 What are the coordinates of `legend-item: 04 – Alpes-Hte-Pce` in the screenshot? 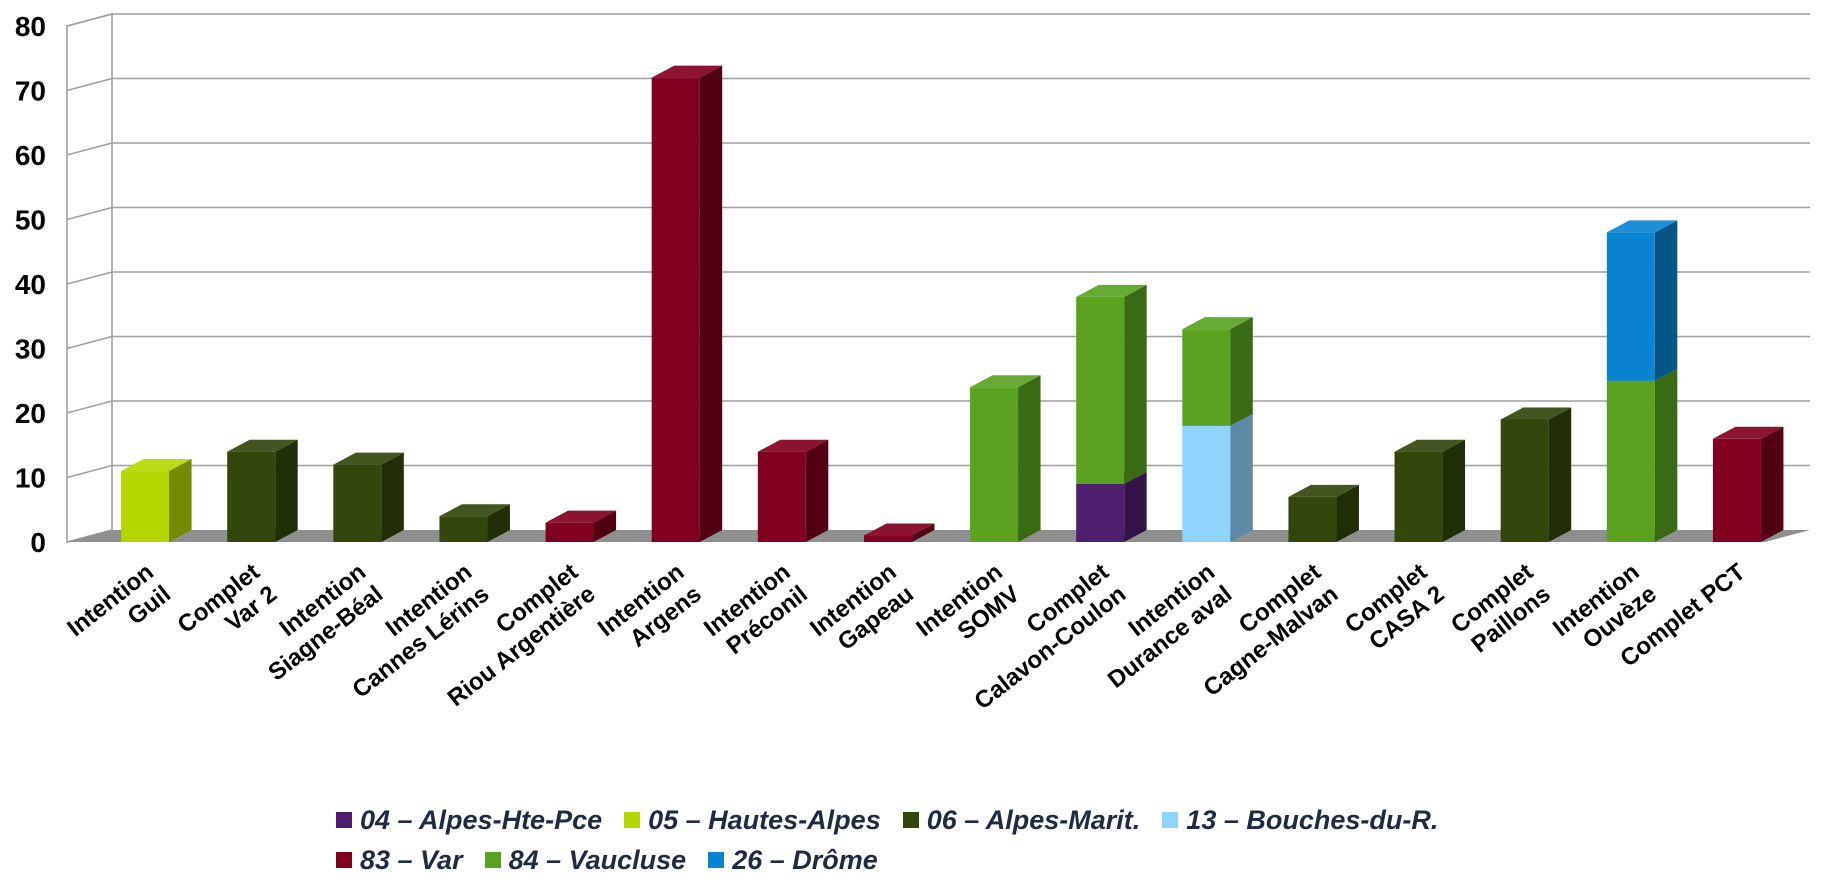 It's located at (469, 820).